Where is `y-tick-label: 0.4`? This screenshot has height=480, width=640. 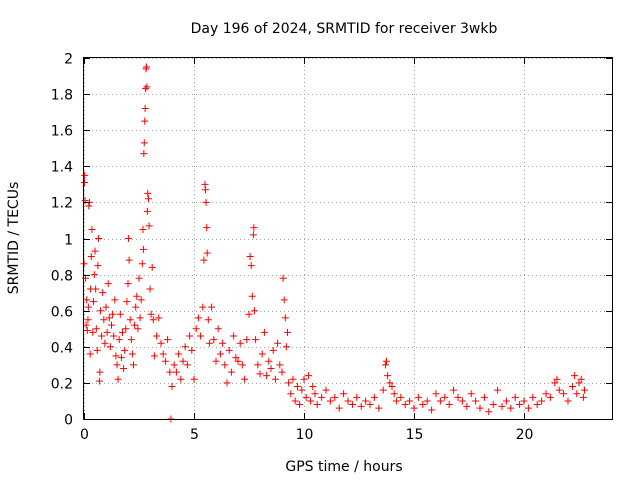 y-tick-label: 0.4 is located at coordinates (62, 349).